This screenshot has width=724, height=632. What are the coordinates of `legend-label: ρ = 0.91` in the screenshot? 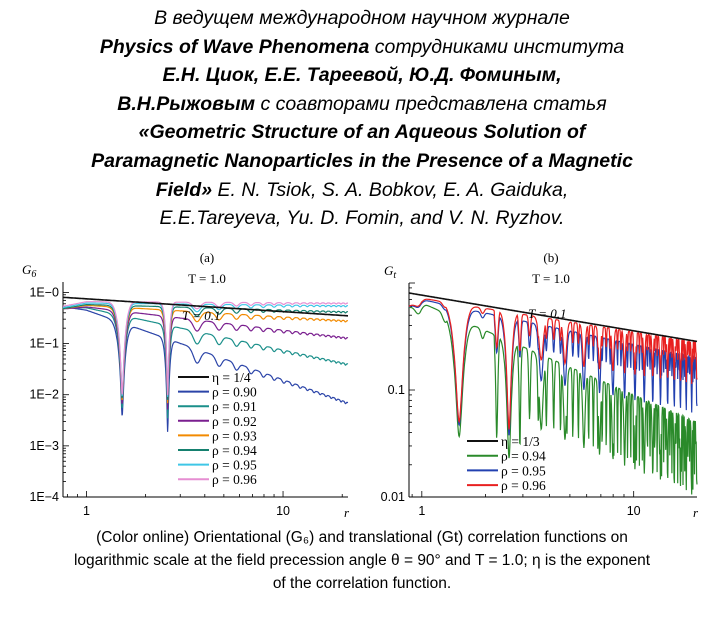 It's located at (234, 406).